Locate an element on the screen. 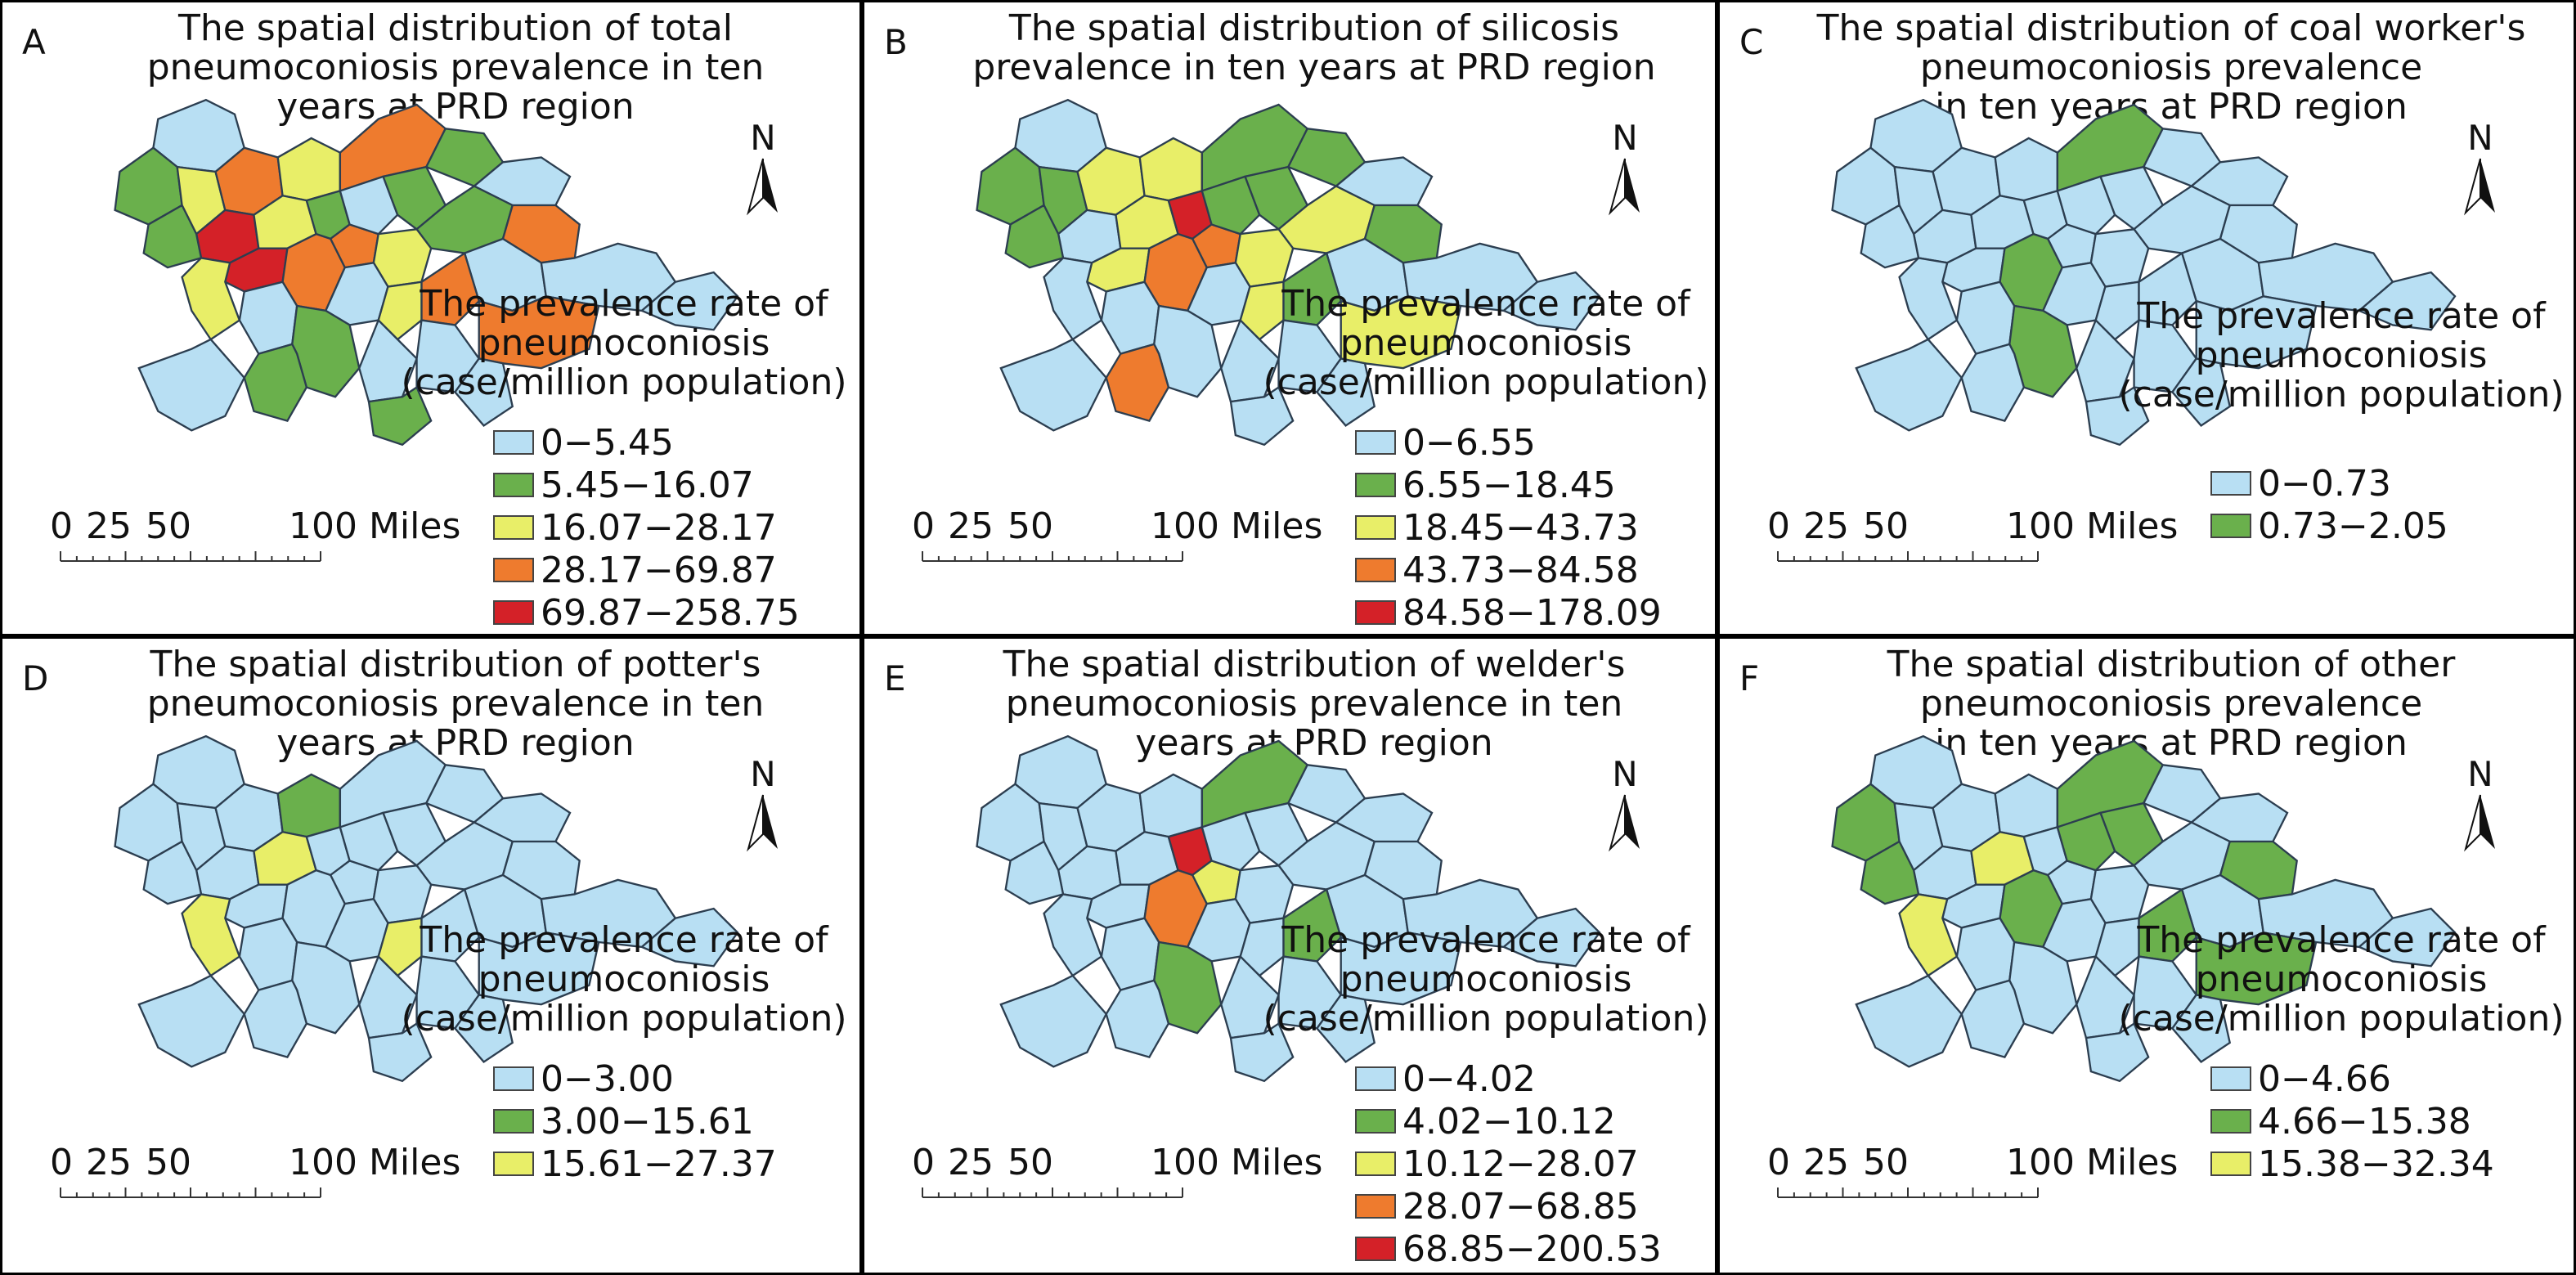 The height and width of the screenshot is (1275, 2576). legend-label: 0.73−2.05 is located at coordinates (2353, 526).